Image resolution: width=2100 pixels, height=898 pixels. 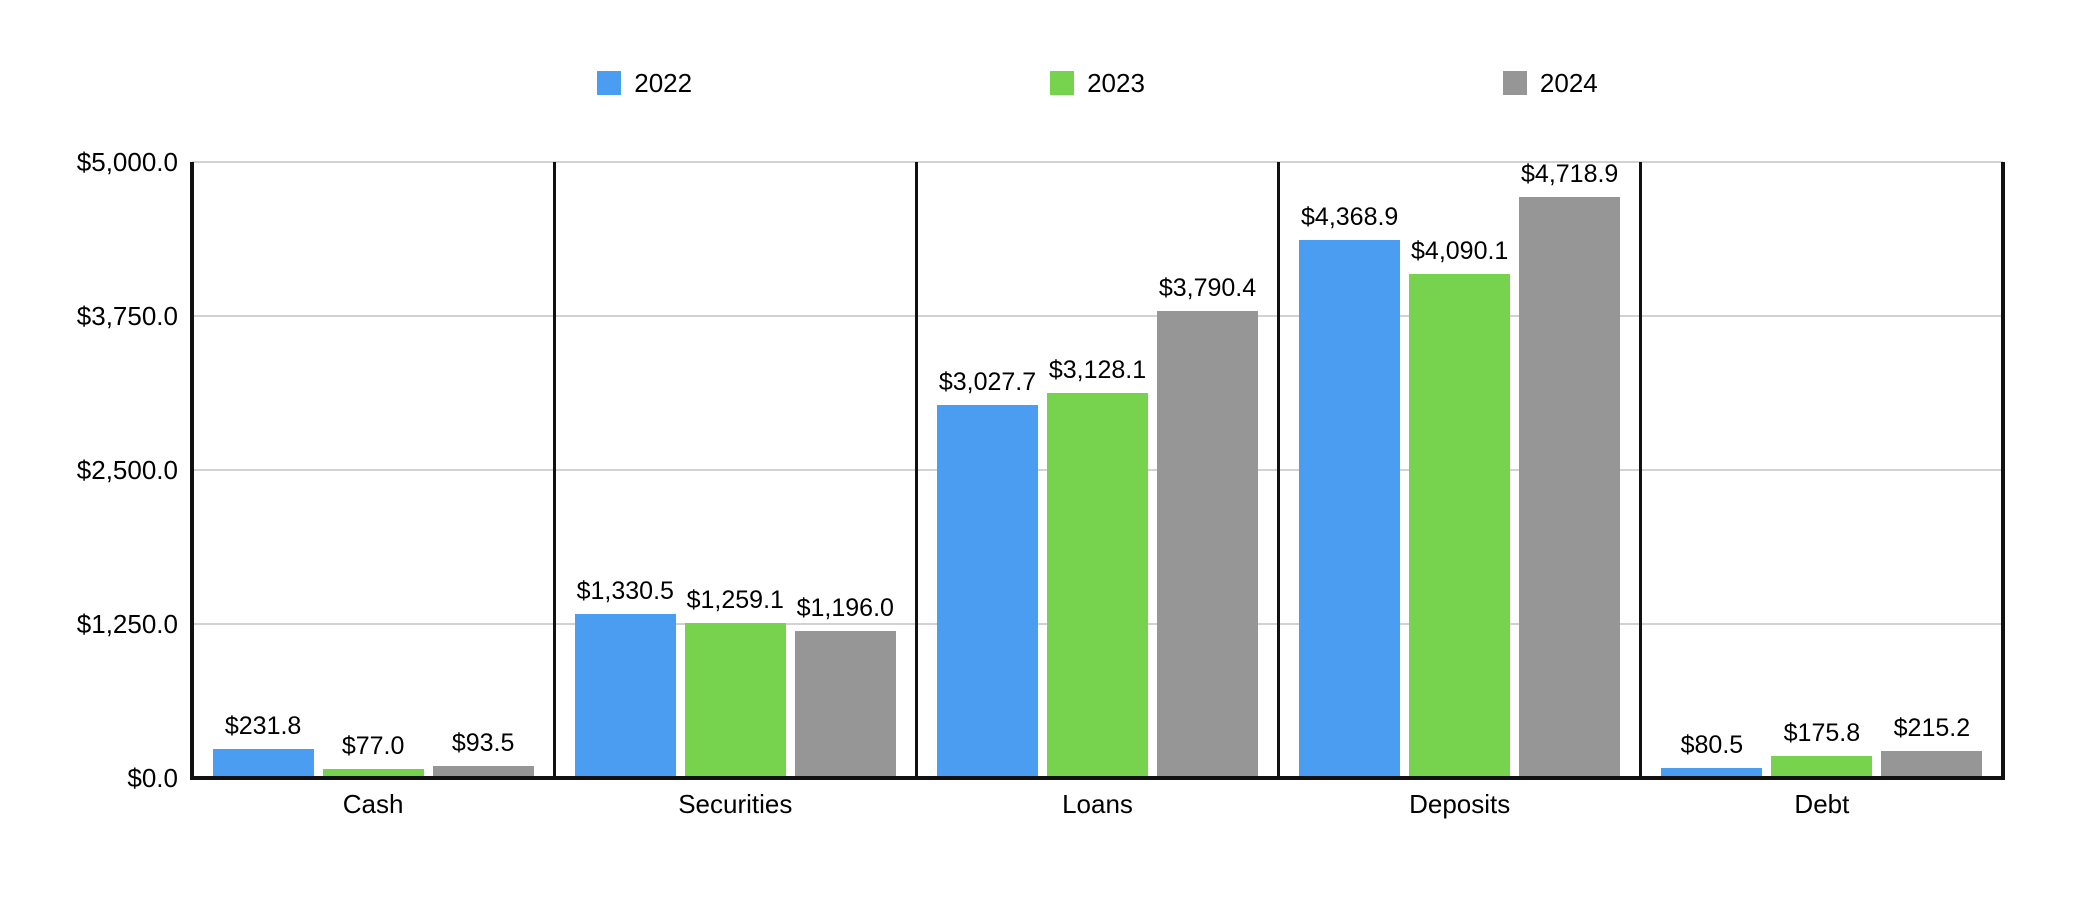 I want to click on y-axis-tick-label: $3,750.0, so click(x=127, y=316).